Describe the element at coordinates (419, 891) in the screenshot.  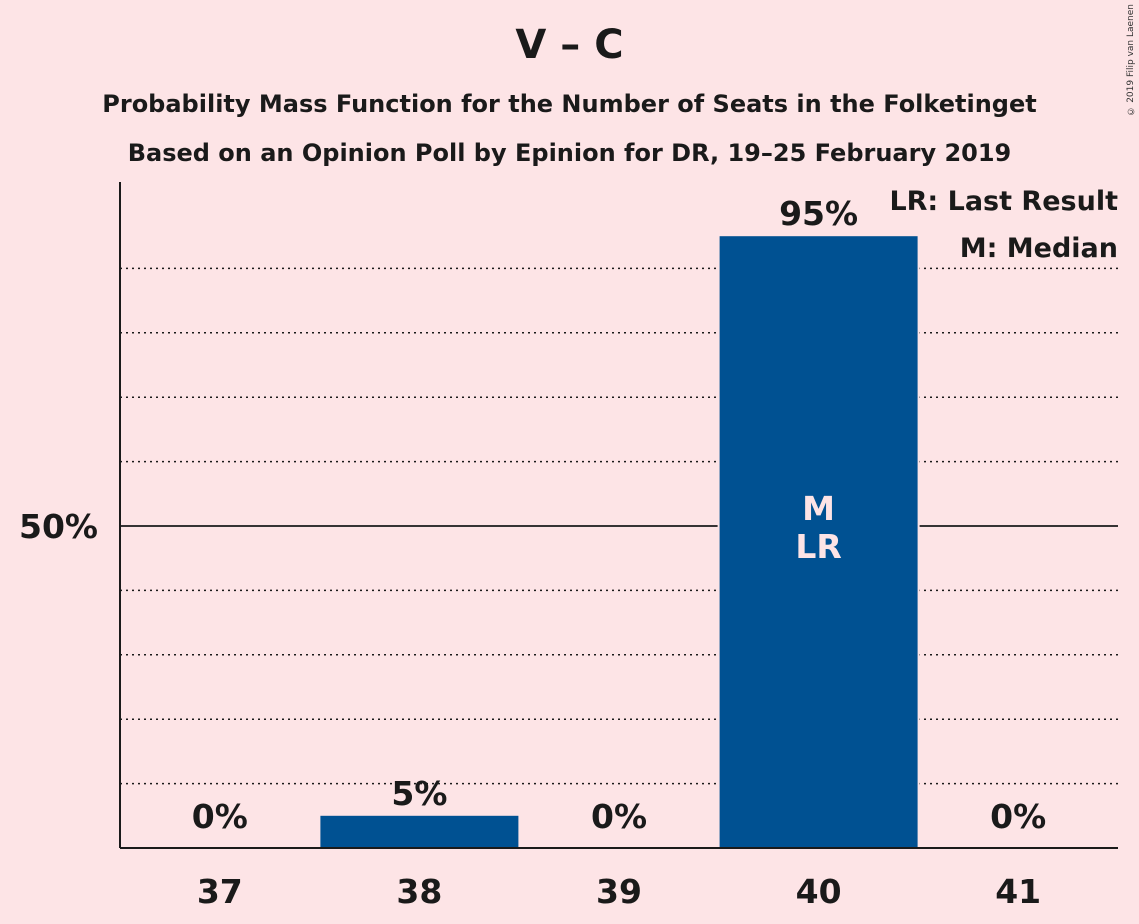
I see `x-tick-label-38: 38` at that location.